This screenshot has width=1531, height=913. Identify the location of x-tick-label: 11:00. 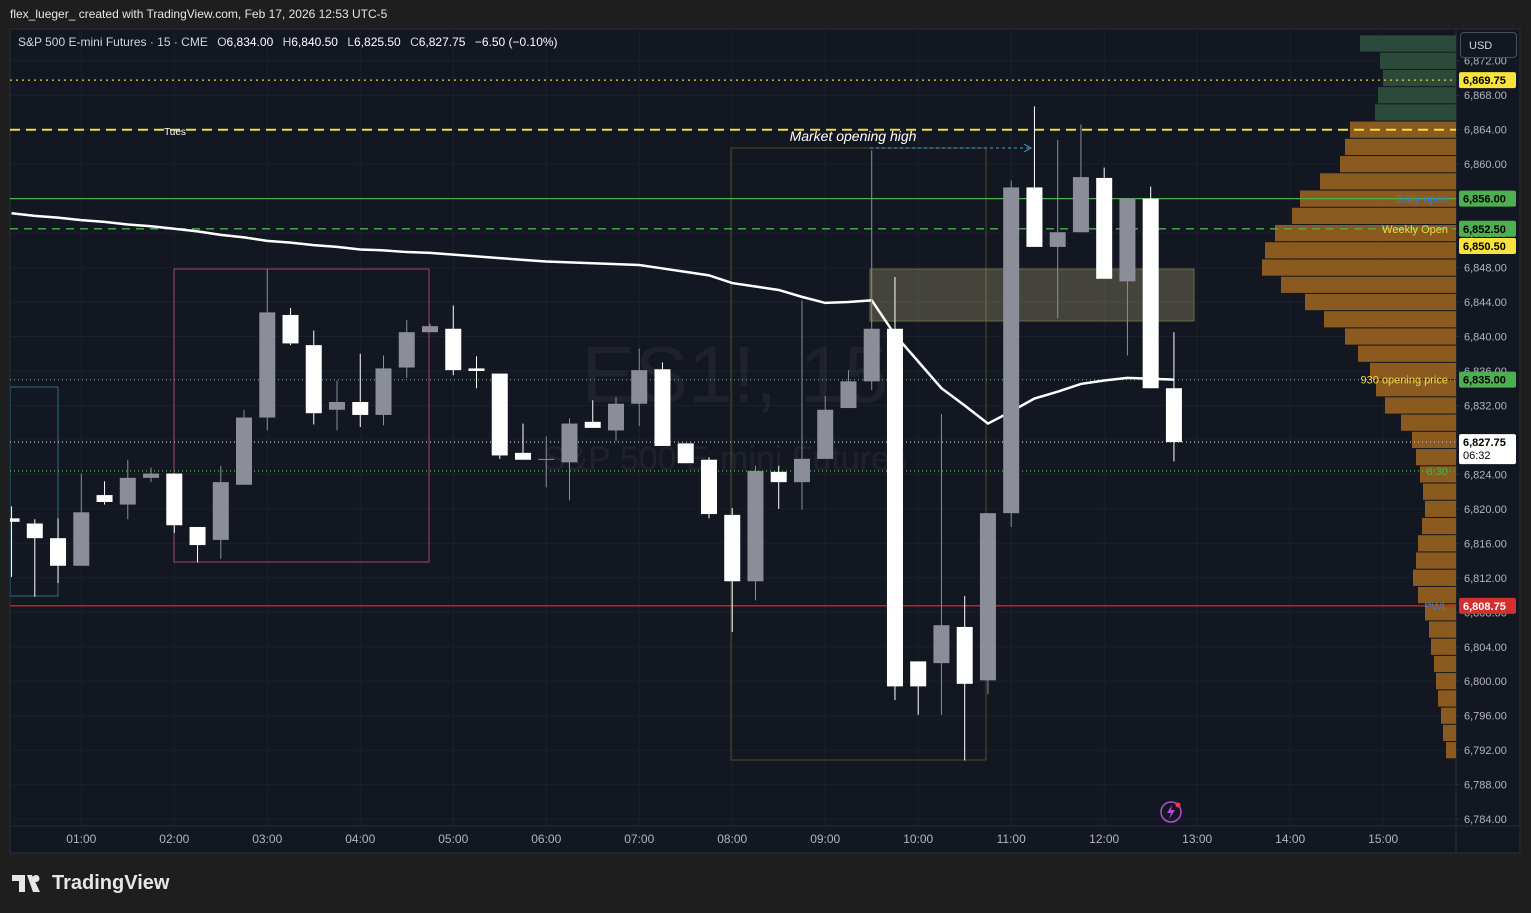
(1011, 839).